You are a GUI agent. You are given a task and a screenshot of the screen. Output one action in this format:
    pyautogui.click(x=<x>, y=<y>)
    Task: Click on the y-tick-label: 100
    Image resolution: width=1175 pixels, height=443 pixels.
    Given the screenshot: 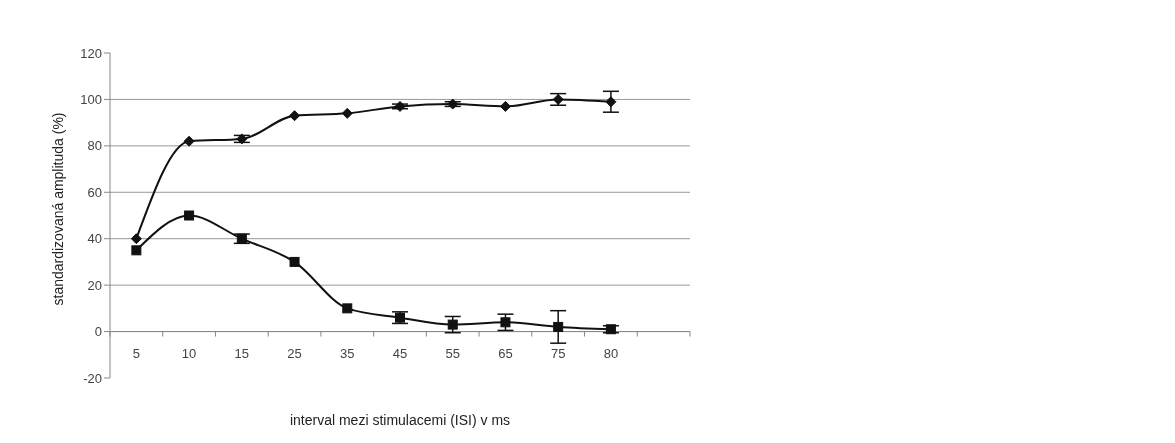 What is the action you would take?
    pyautogui.click(x=91, y=100)
    